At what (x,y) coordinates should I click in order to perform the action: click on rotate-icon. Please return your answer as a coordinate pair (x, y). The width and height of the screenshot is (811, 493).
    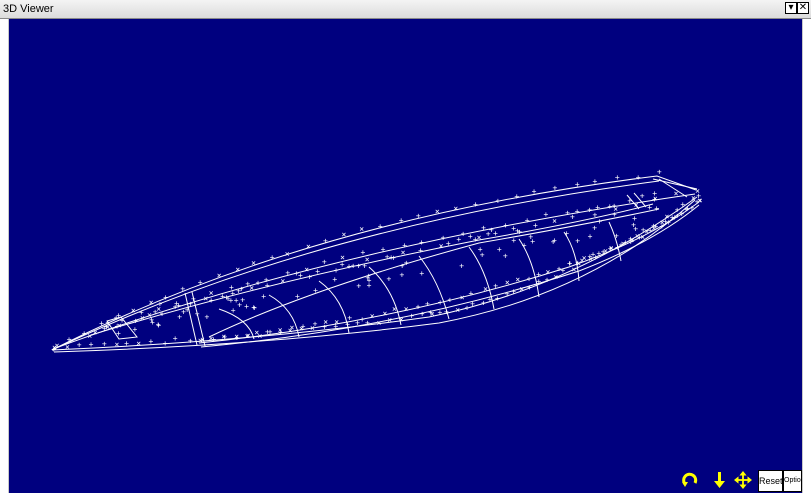
    Looking at the image, I should click on (690, 480).